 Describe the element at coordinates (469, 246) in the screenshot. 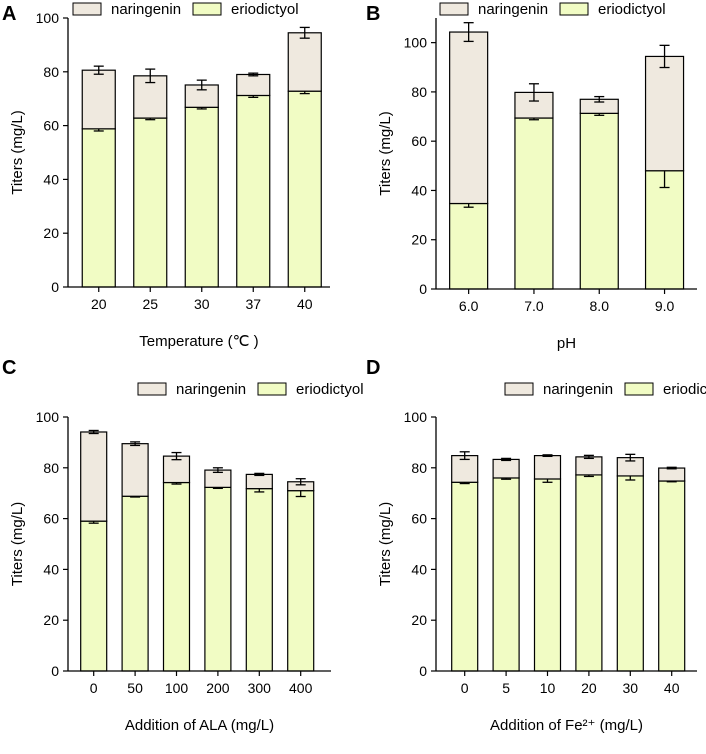

I see `bar-eriodictyol-6.0` at that location.